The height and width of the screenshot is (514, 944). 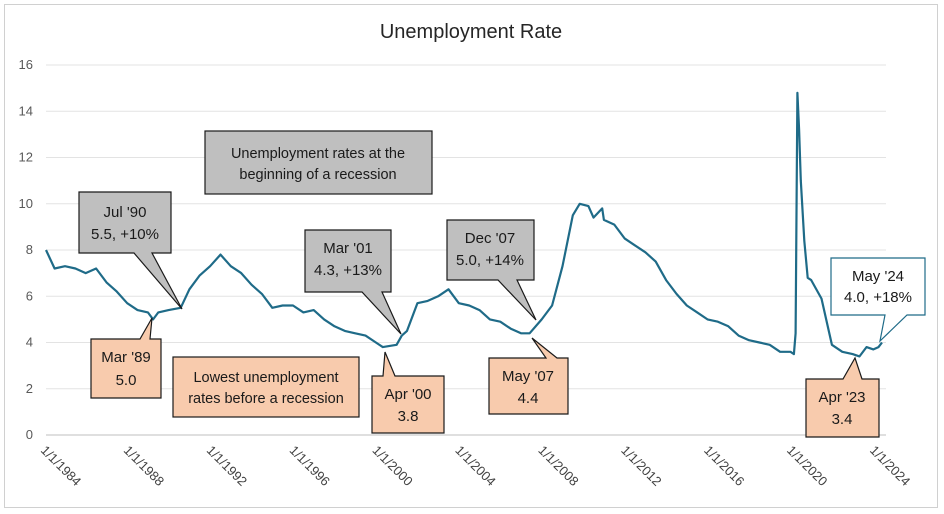 I want to click on callout-apr00-line2: 3.8, so click(x=408, y=416).